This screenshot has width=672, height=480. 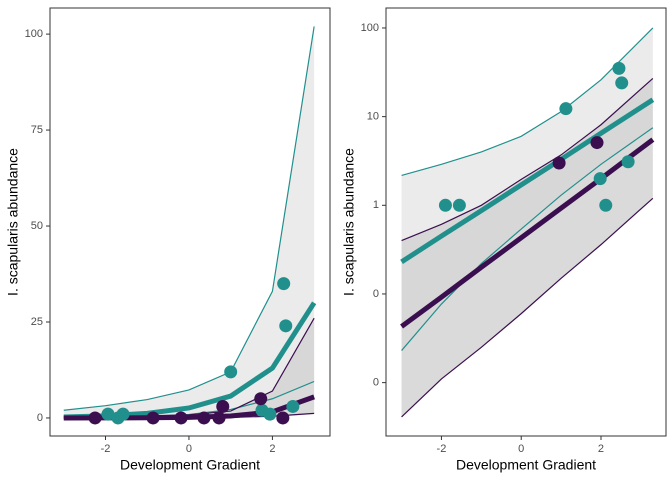 I want to click on y-tick-label: 50, so click(x=37, y=226).